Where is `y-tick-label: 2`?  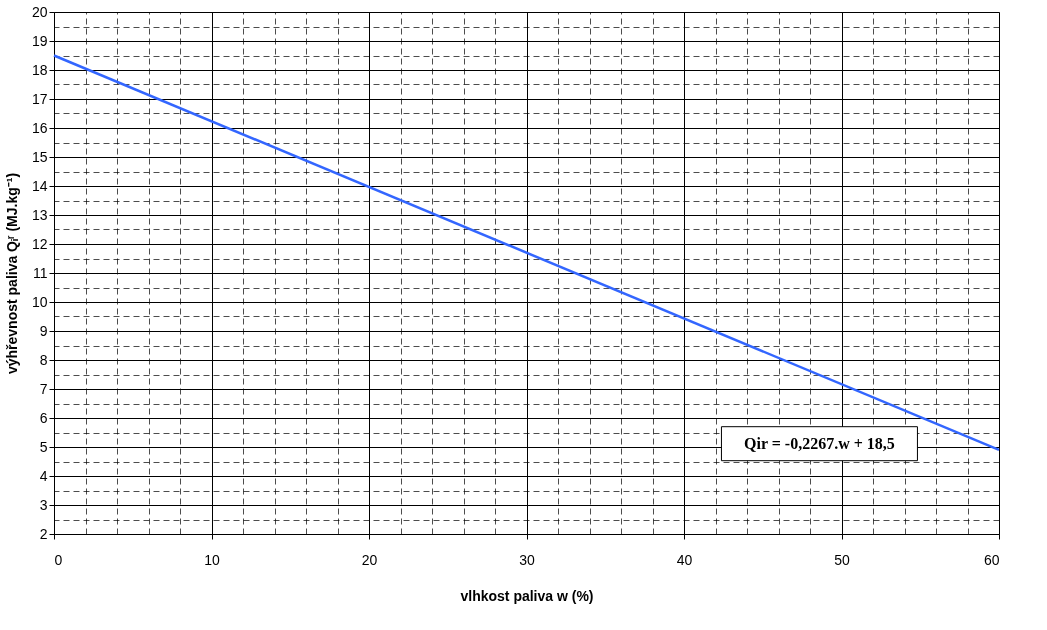 y-tick-label: 2 is located at coordinates (43, 533).